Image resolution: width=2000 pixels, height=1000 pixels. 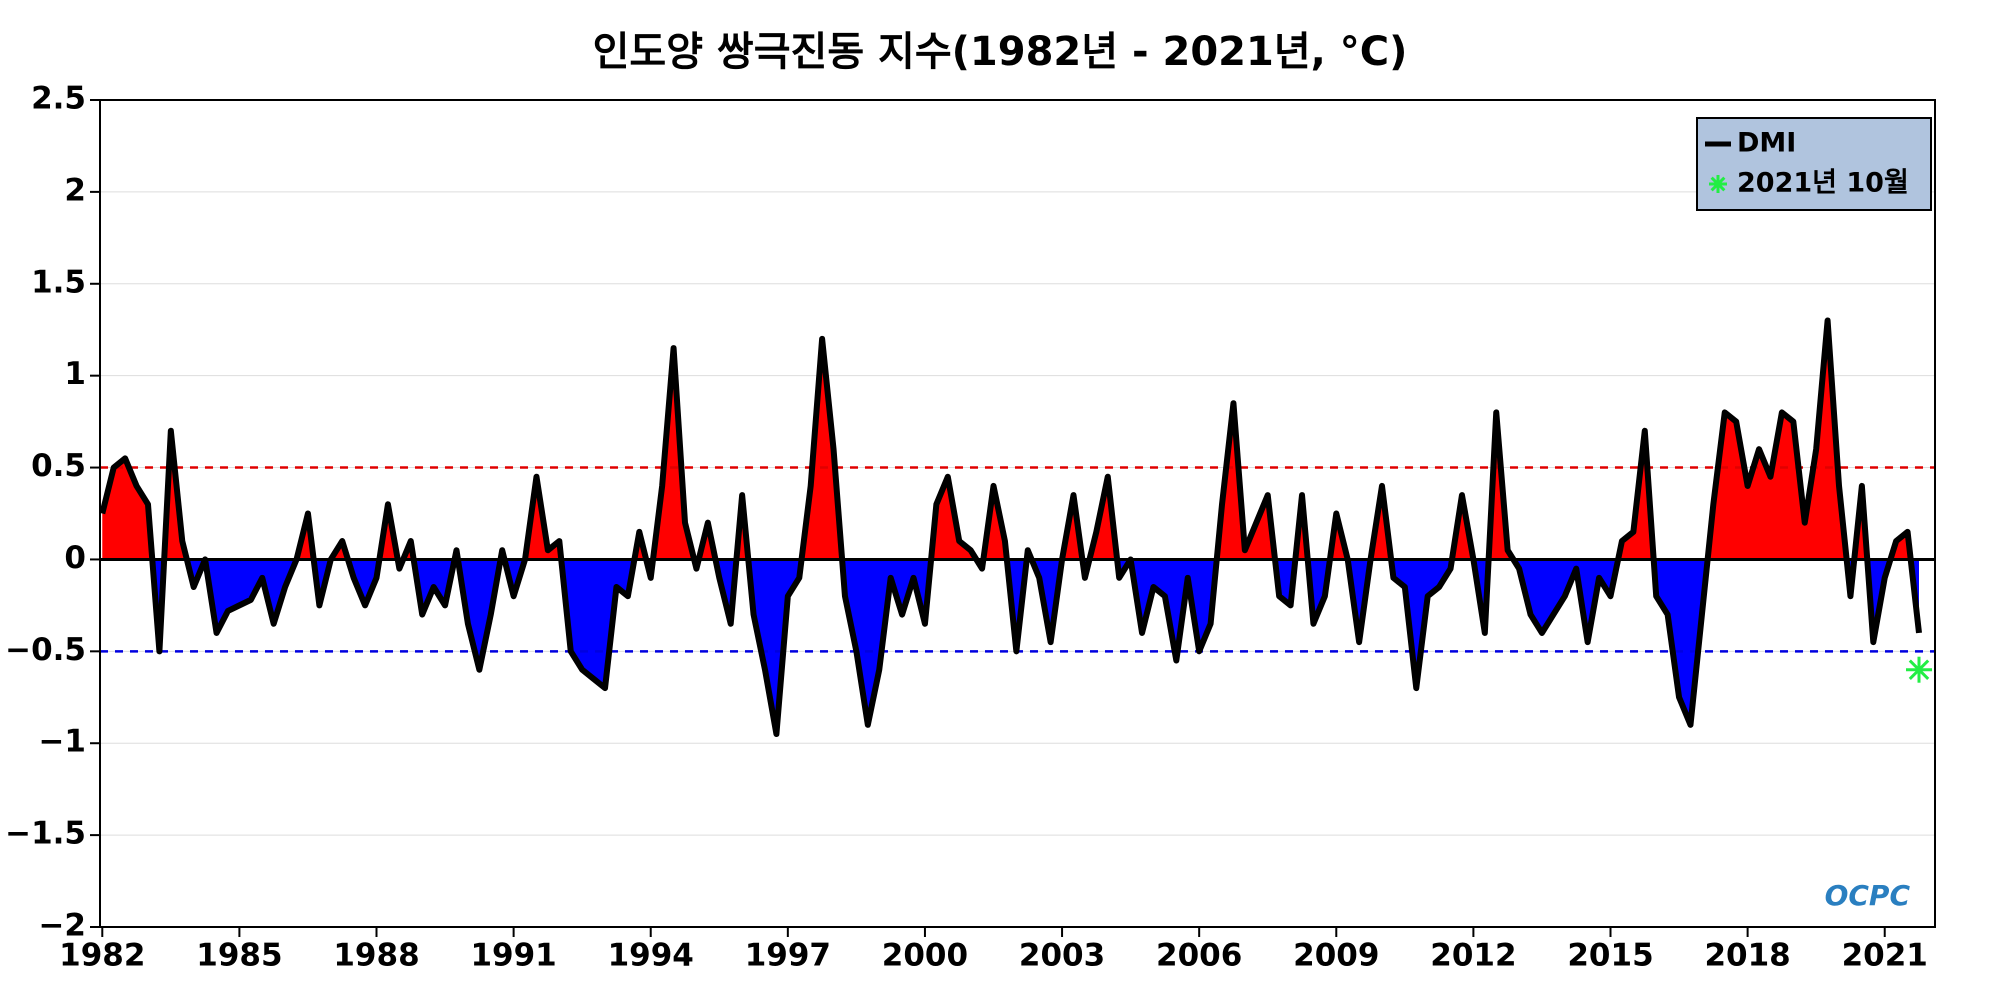 What do you see at coordinates (651, 956) in the screenshot?
I see `x-tick-label: 1994` at bounding box center [651, 956].